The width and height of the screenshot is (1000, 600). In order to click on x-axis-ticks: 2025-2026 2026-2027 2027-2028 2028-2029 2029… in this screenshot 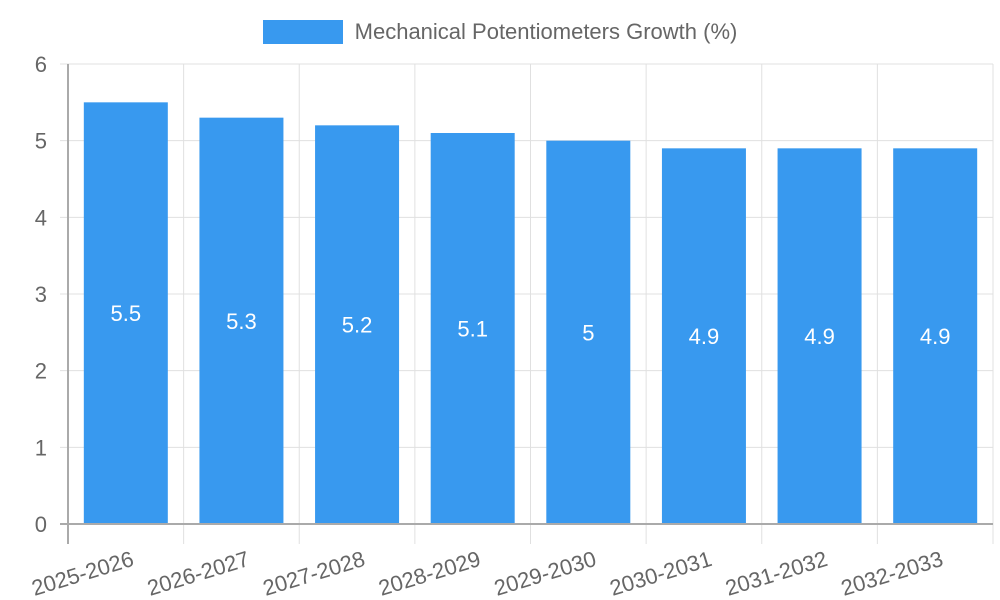, I will do `click(487, 573)`.